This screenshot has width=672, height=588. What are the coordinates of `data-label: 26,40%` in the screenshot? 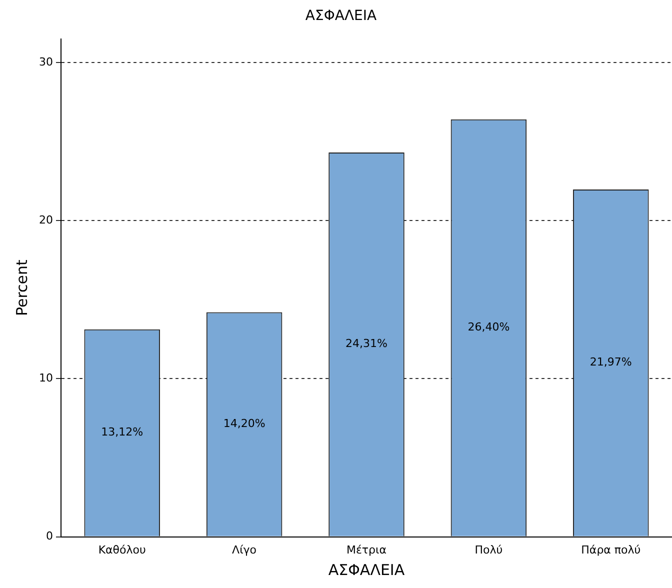 It's located at (489, 327).